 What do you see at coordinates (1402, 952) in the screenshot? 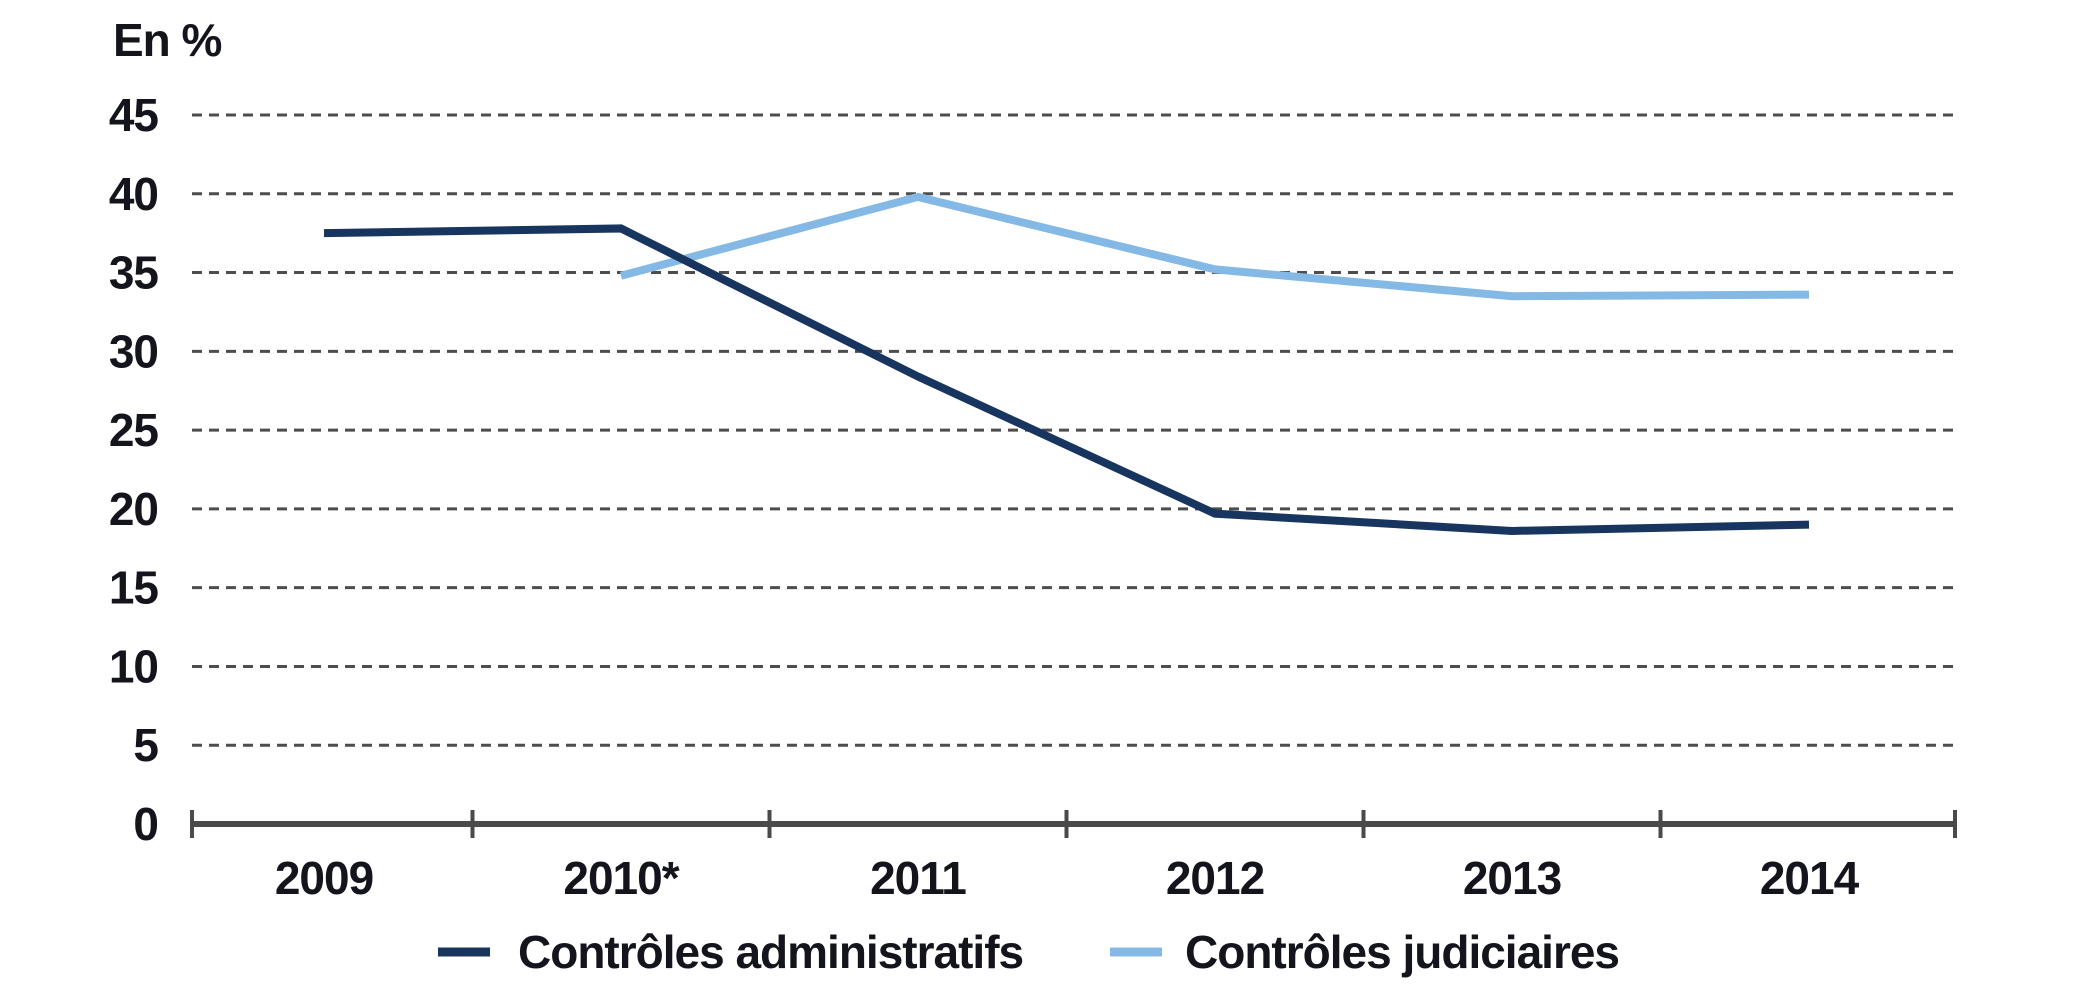
I see `legend-label-controles-judiciaires: Contrôles judiciaires` at bounding box center [1402, 952].